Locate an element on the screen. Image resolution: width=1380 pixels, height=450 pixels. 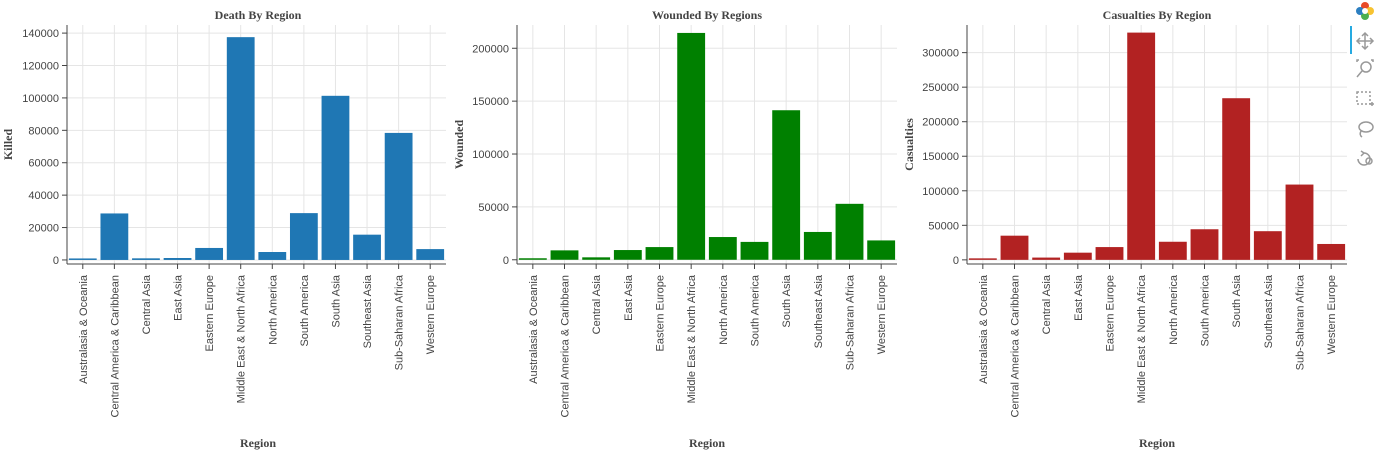
y-axis-label: Wounded is located at coordinates (459, 144).